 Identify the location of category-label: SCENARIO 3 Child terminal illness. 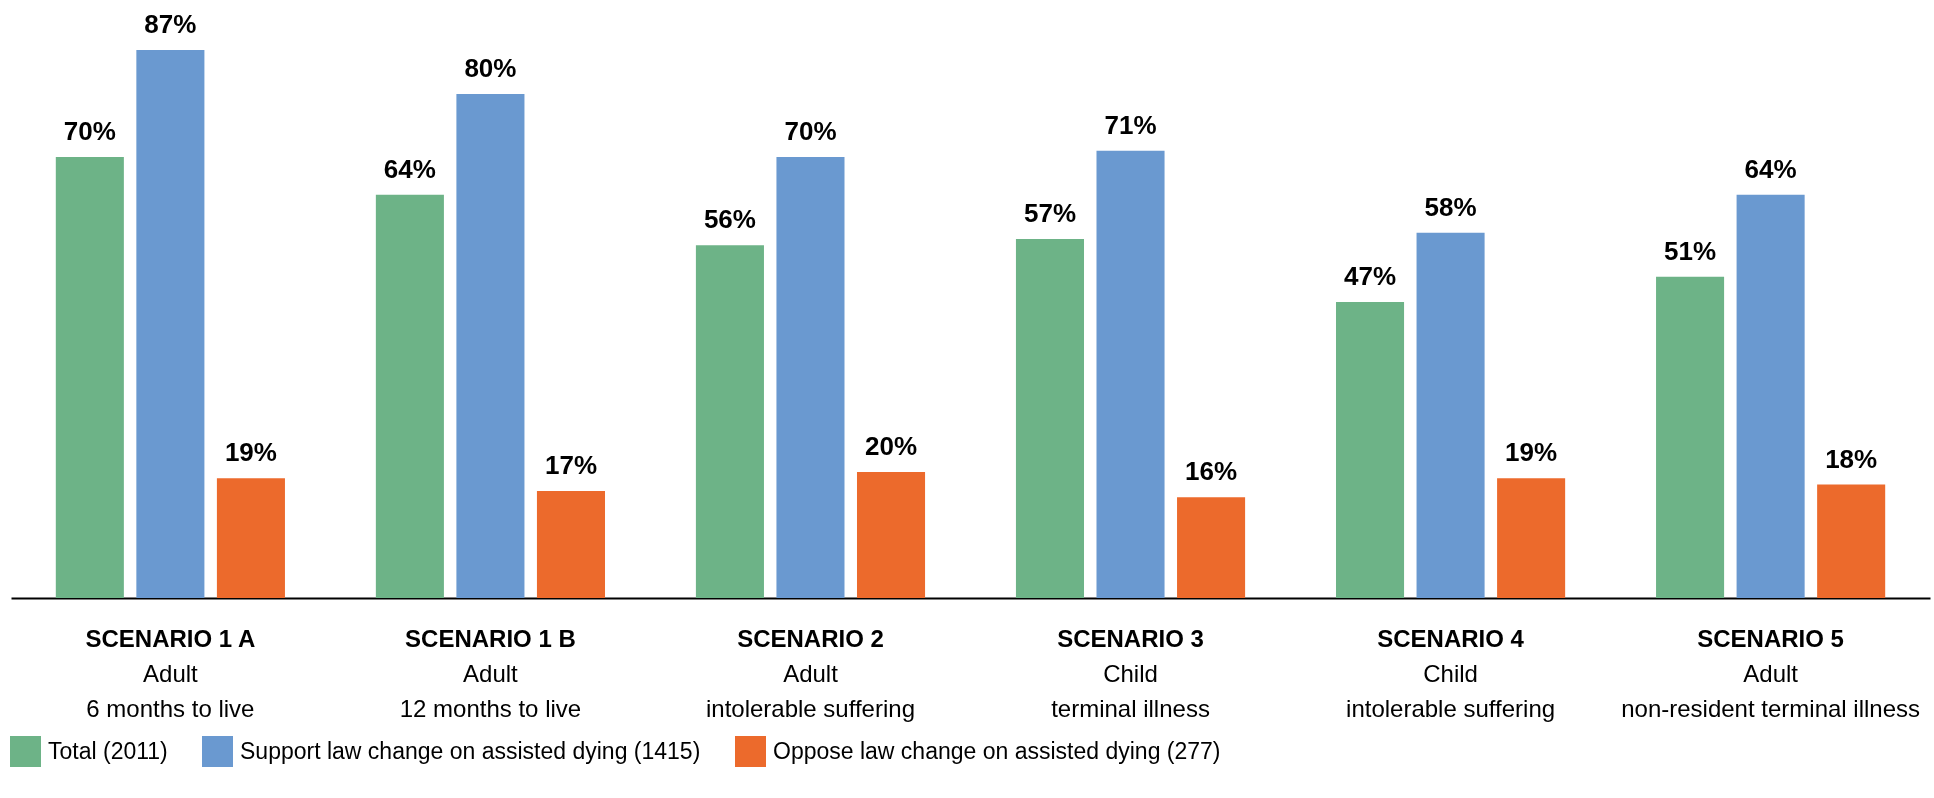
(1130, 673).